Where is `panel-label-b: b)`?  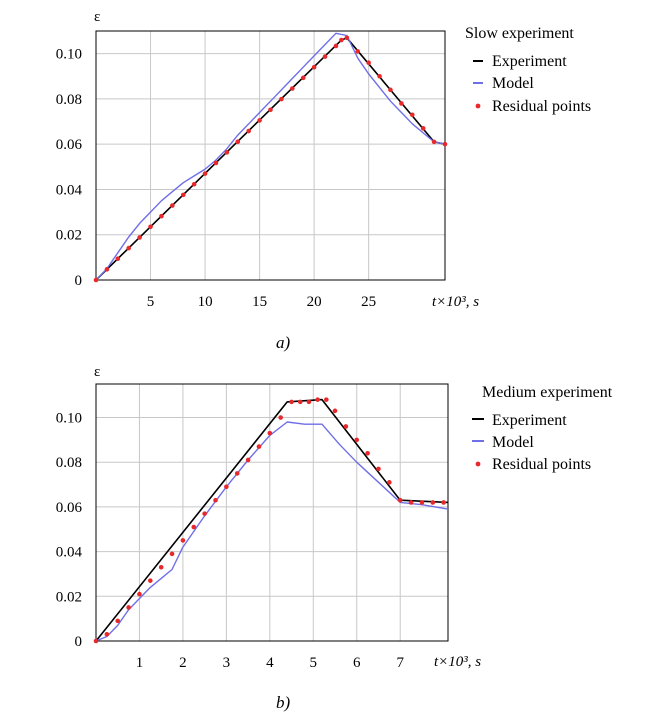 panel-label-b: b) is located at coordinates (283, 702).